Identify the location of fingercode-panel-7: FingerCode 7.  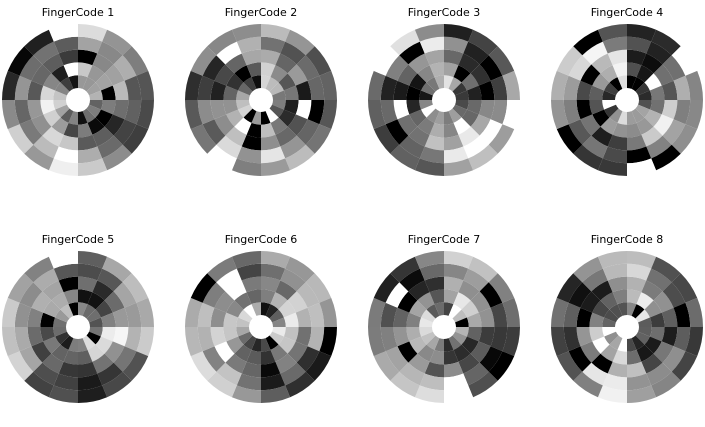
(444, 327).